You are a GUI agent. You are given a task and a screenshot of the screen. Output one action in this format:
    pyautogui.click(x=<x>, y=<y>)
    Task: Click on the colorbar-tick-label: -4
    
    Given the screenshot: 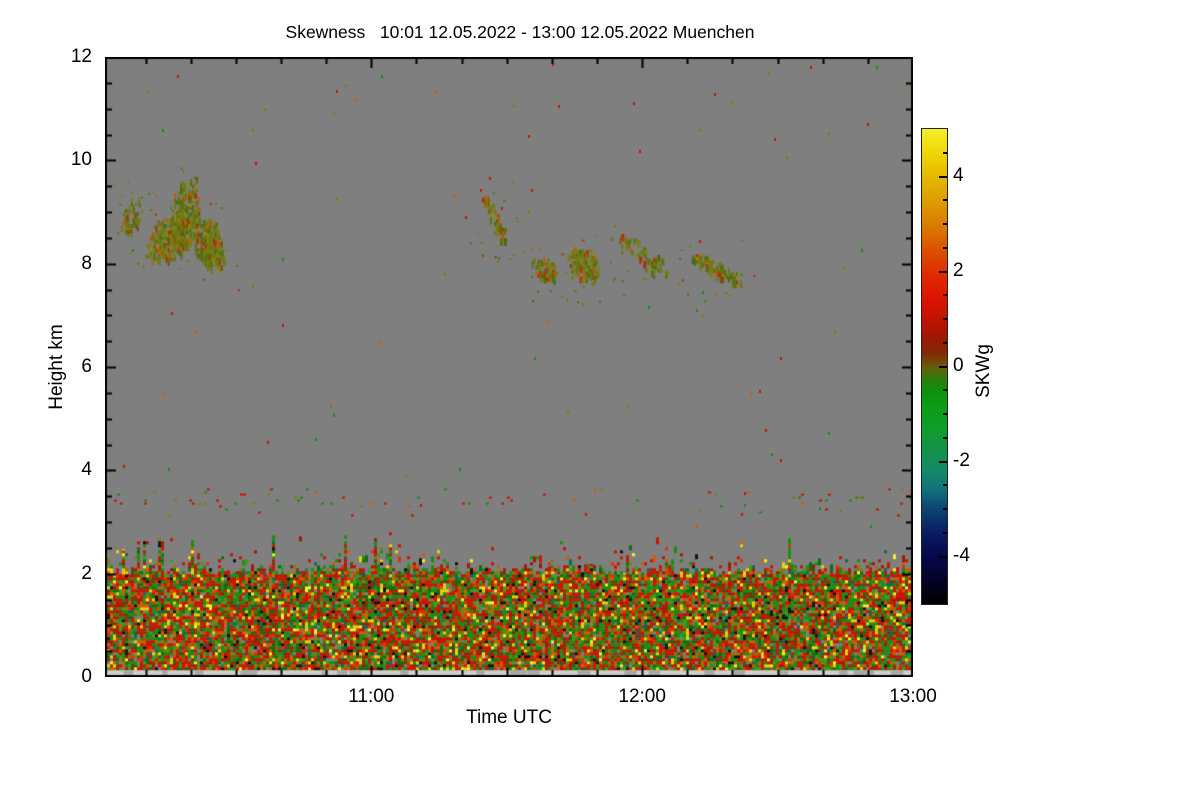 What is the action you would take?
    pyautogui.click(x=961, y=555)
    